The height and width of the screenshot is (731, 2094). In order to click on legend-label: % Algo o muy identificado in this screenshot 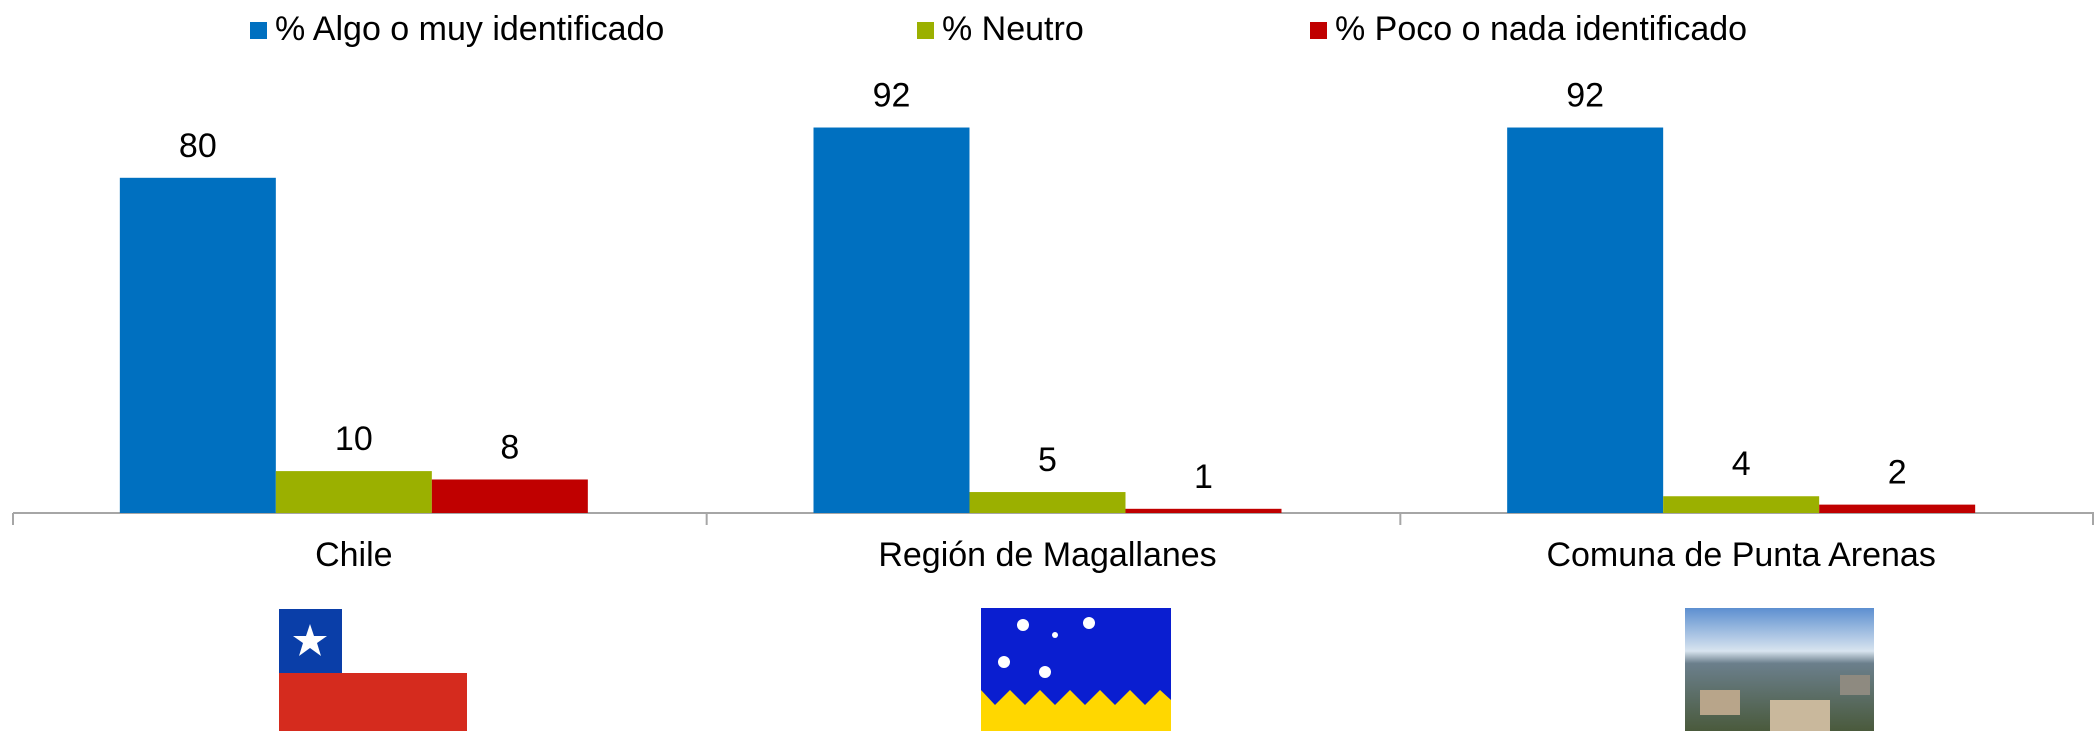, I will do `click(469, 29)`.